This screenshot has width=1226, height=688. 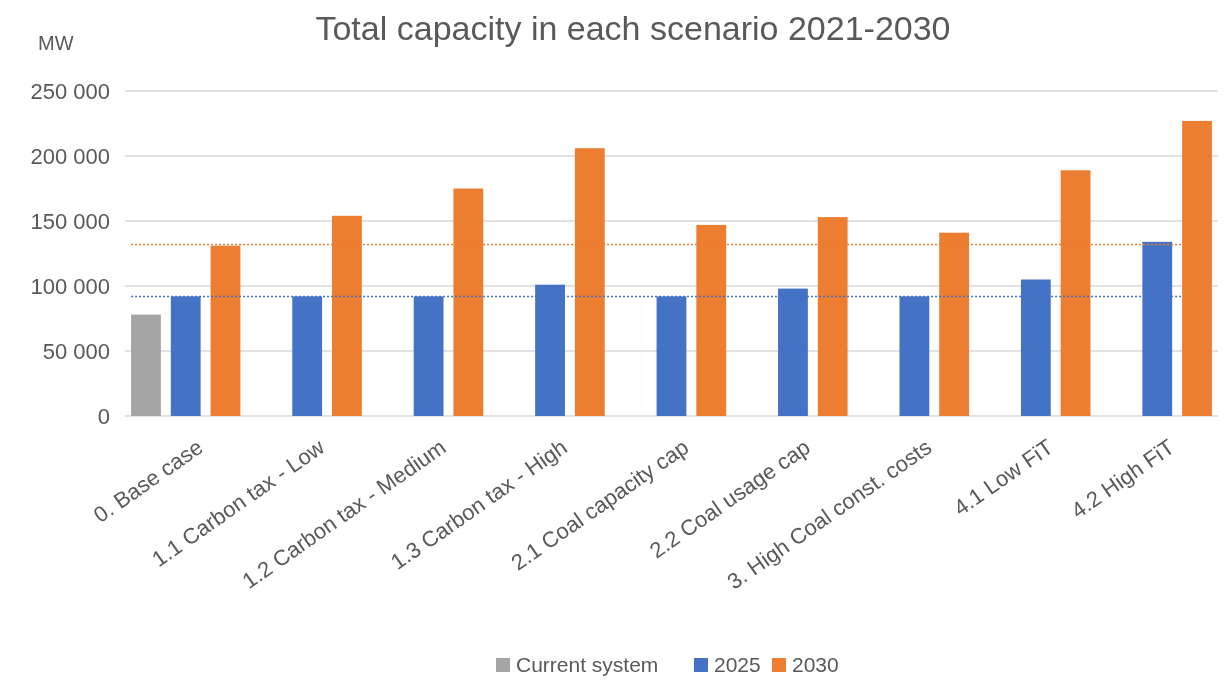 What do you see at coordinates (70, 91) in the screenshot?
I see `y-tick-label: 250 000` at bounding box center [70, 91].